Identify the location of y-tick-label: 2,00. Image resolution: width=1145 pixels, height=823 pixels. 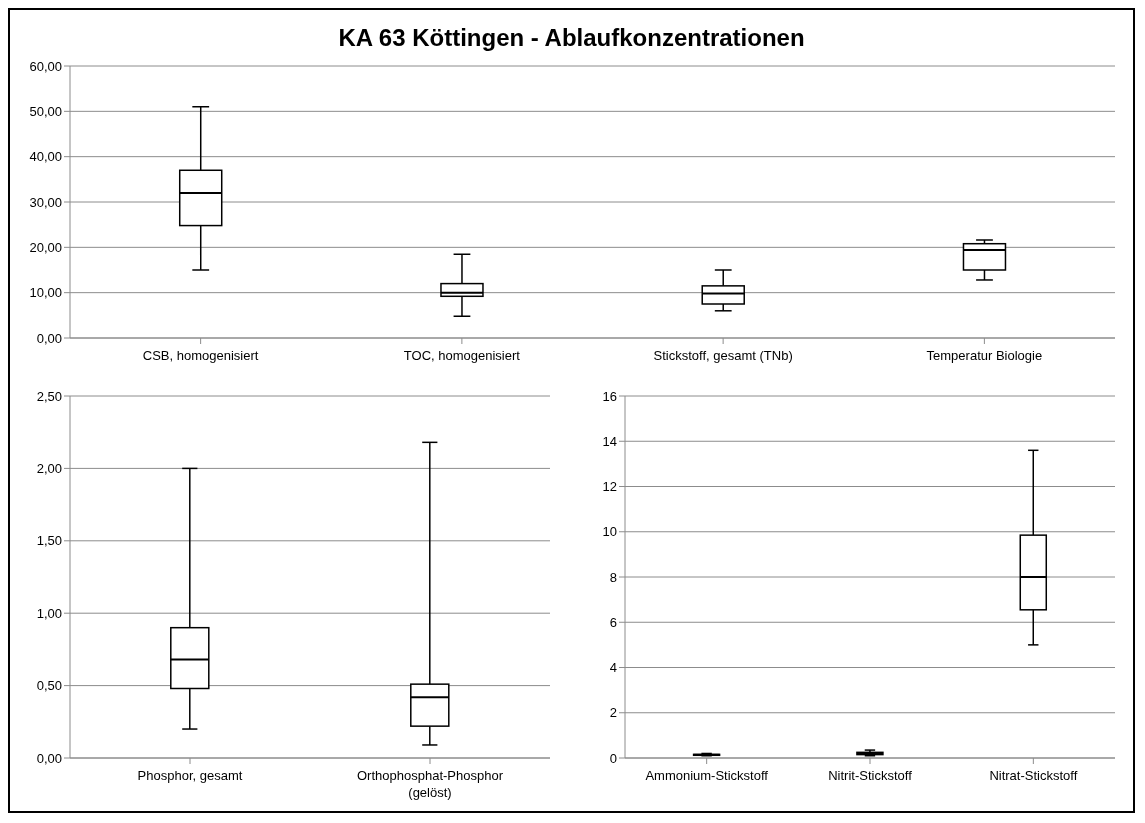
(49, 469).